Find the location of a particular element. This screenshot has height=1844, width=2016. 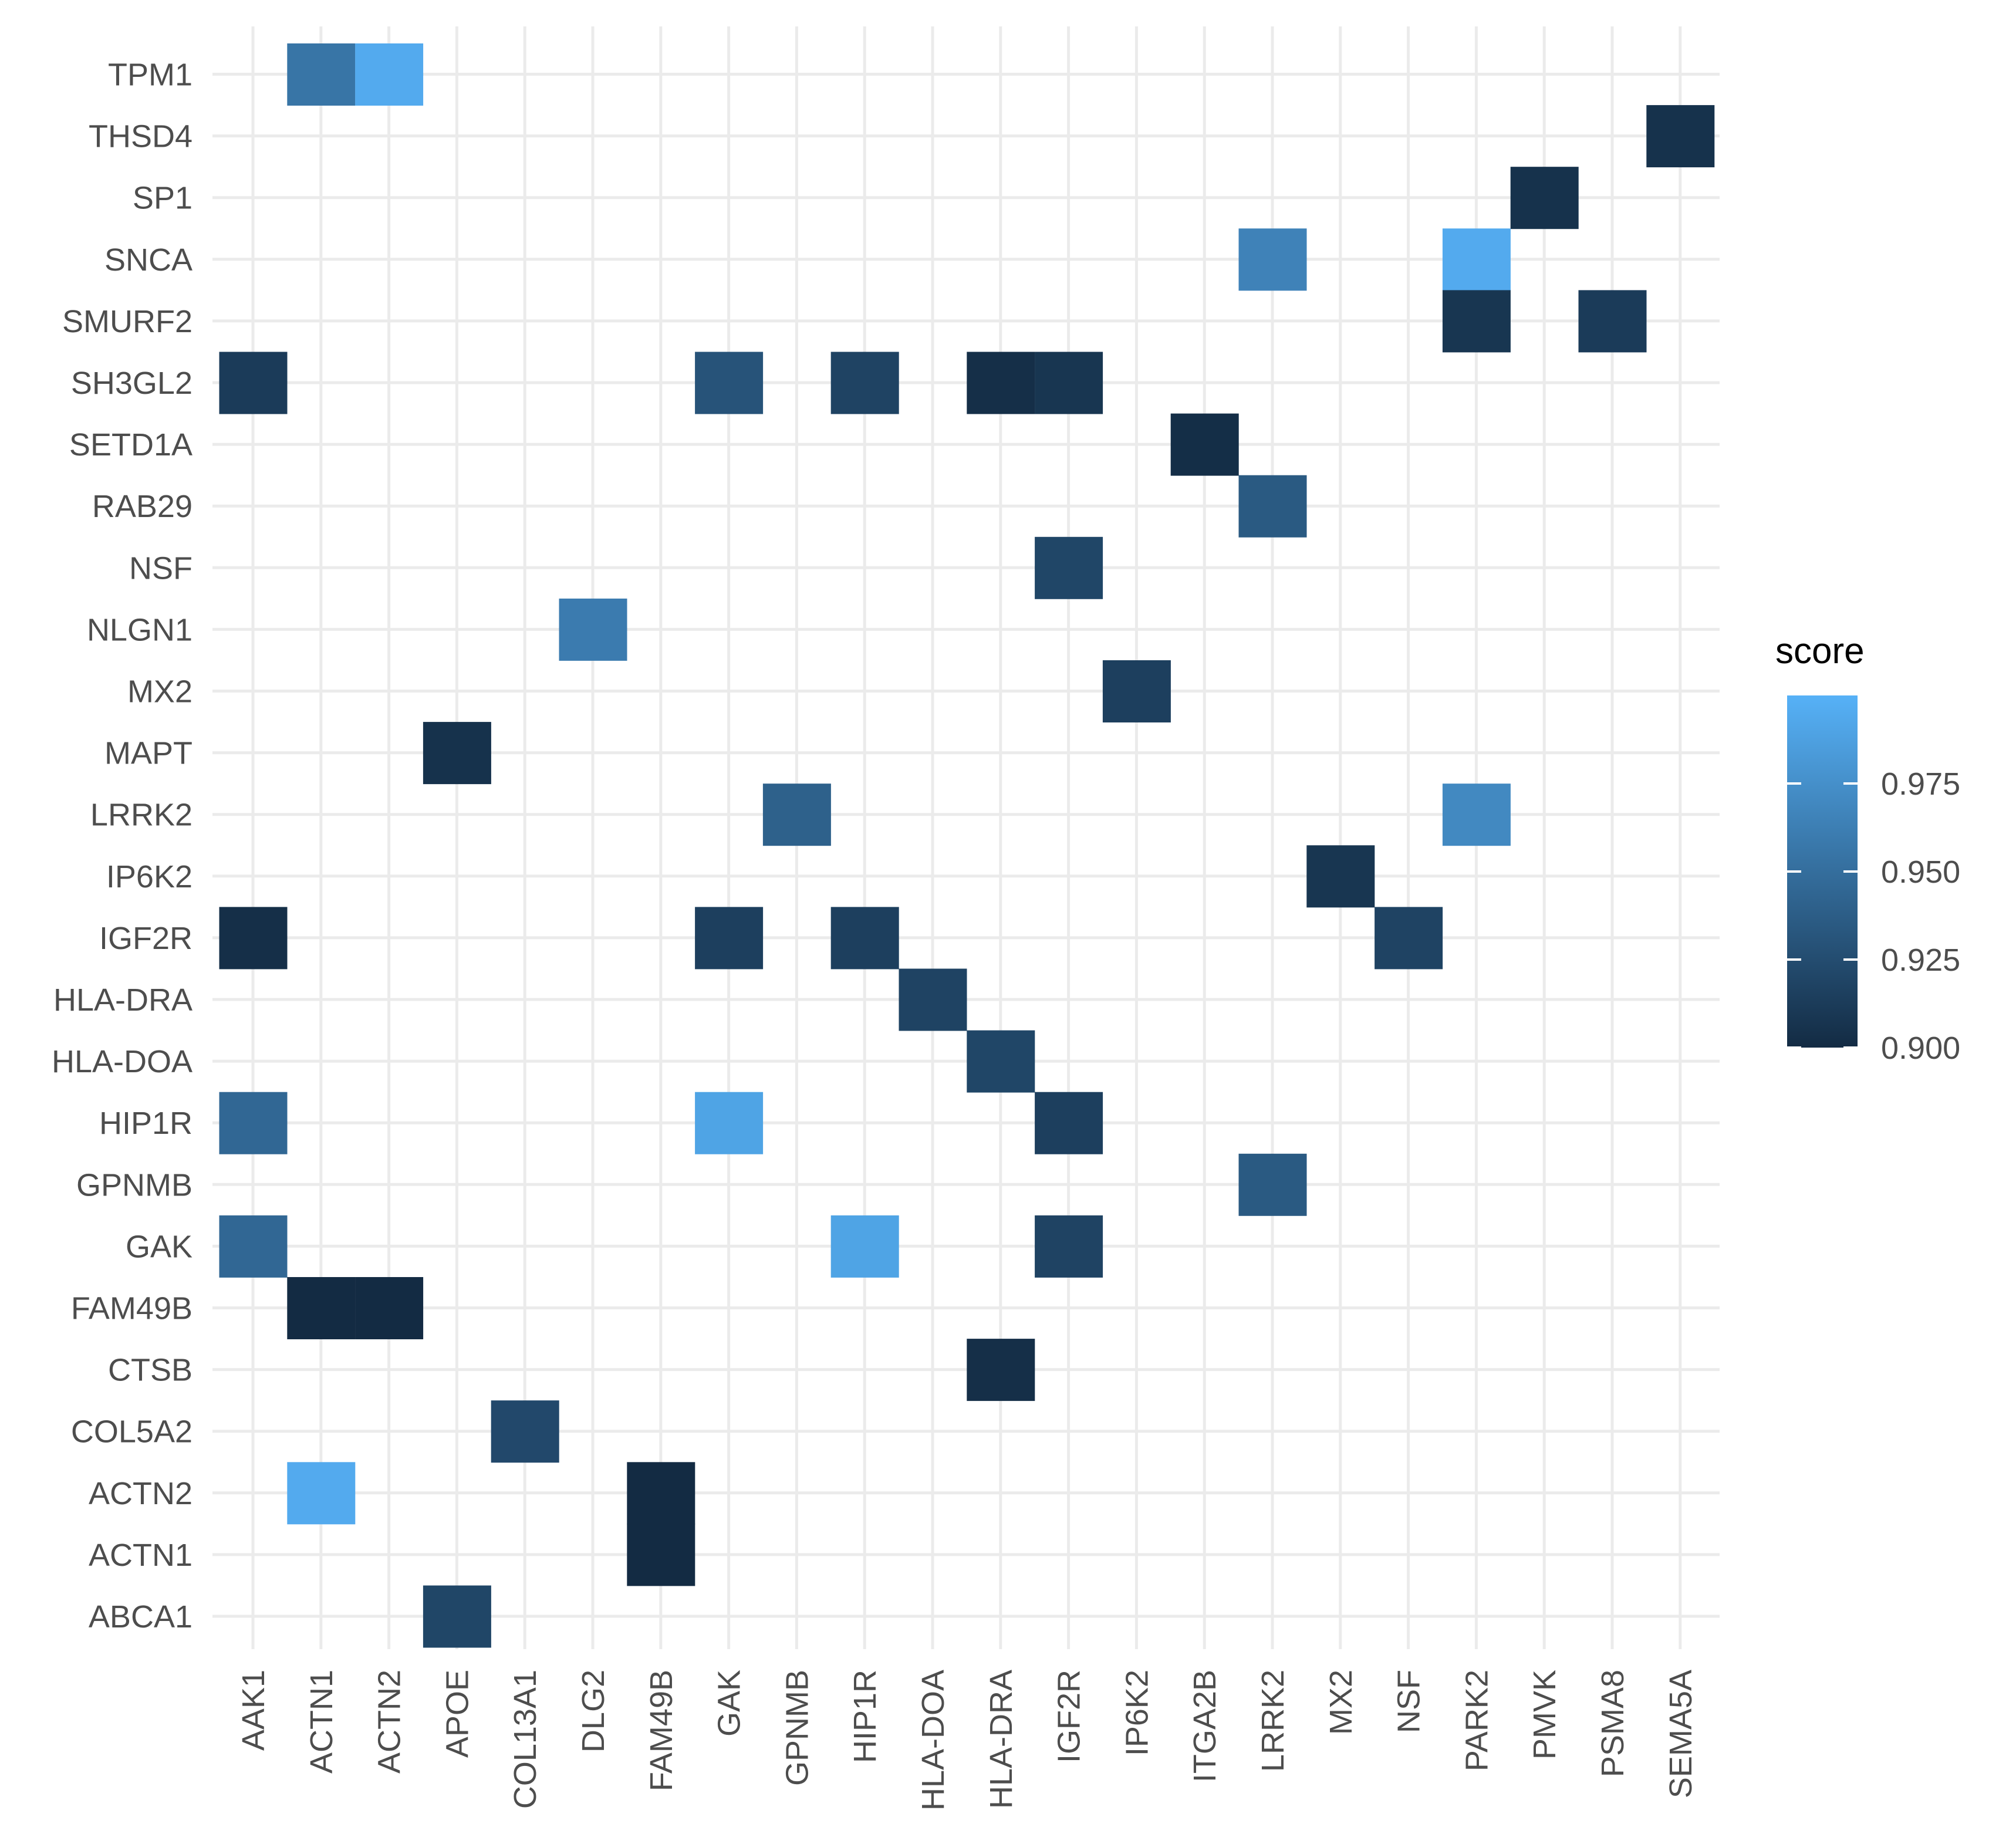

legend-tick-label: 0.950 is located at coordinates (1920, 873).